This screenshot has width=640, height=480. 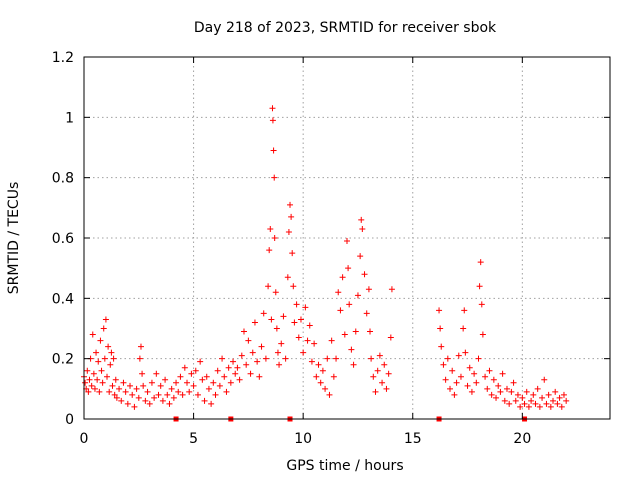 What do you see at coordinates (193, 439) in the screenshot?
I see `x-tick-label: 5` at bounding box center [193, 439].